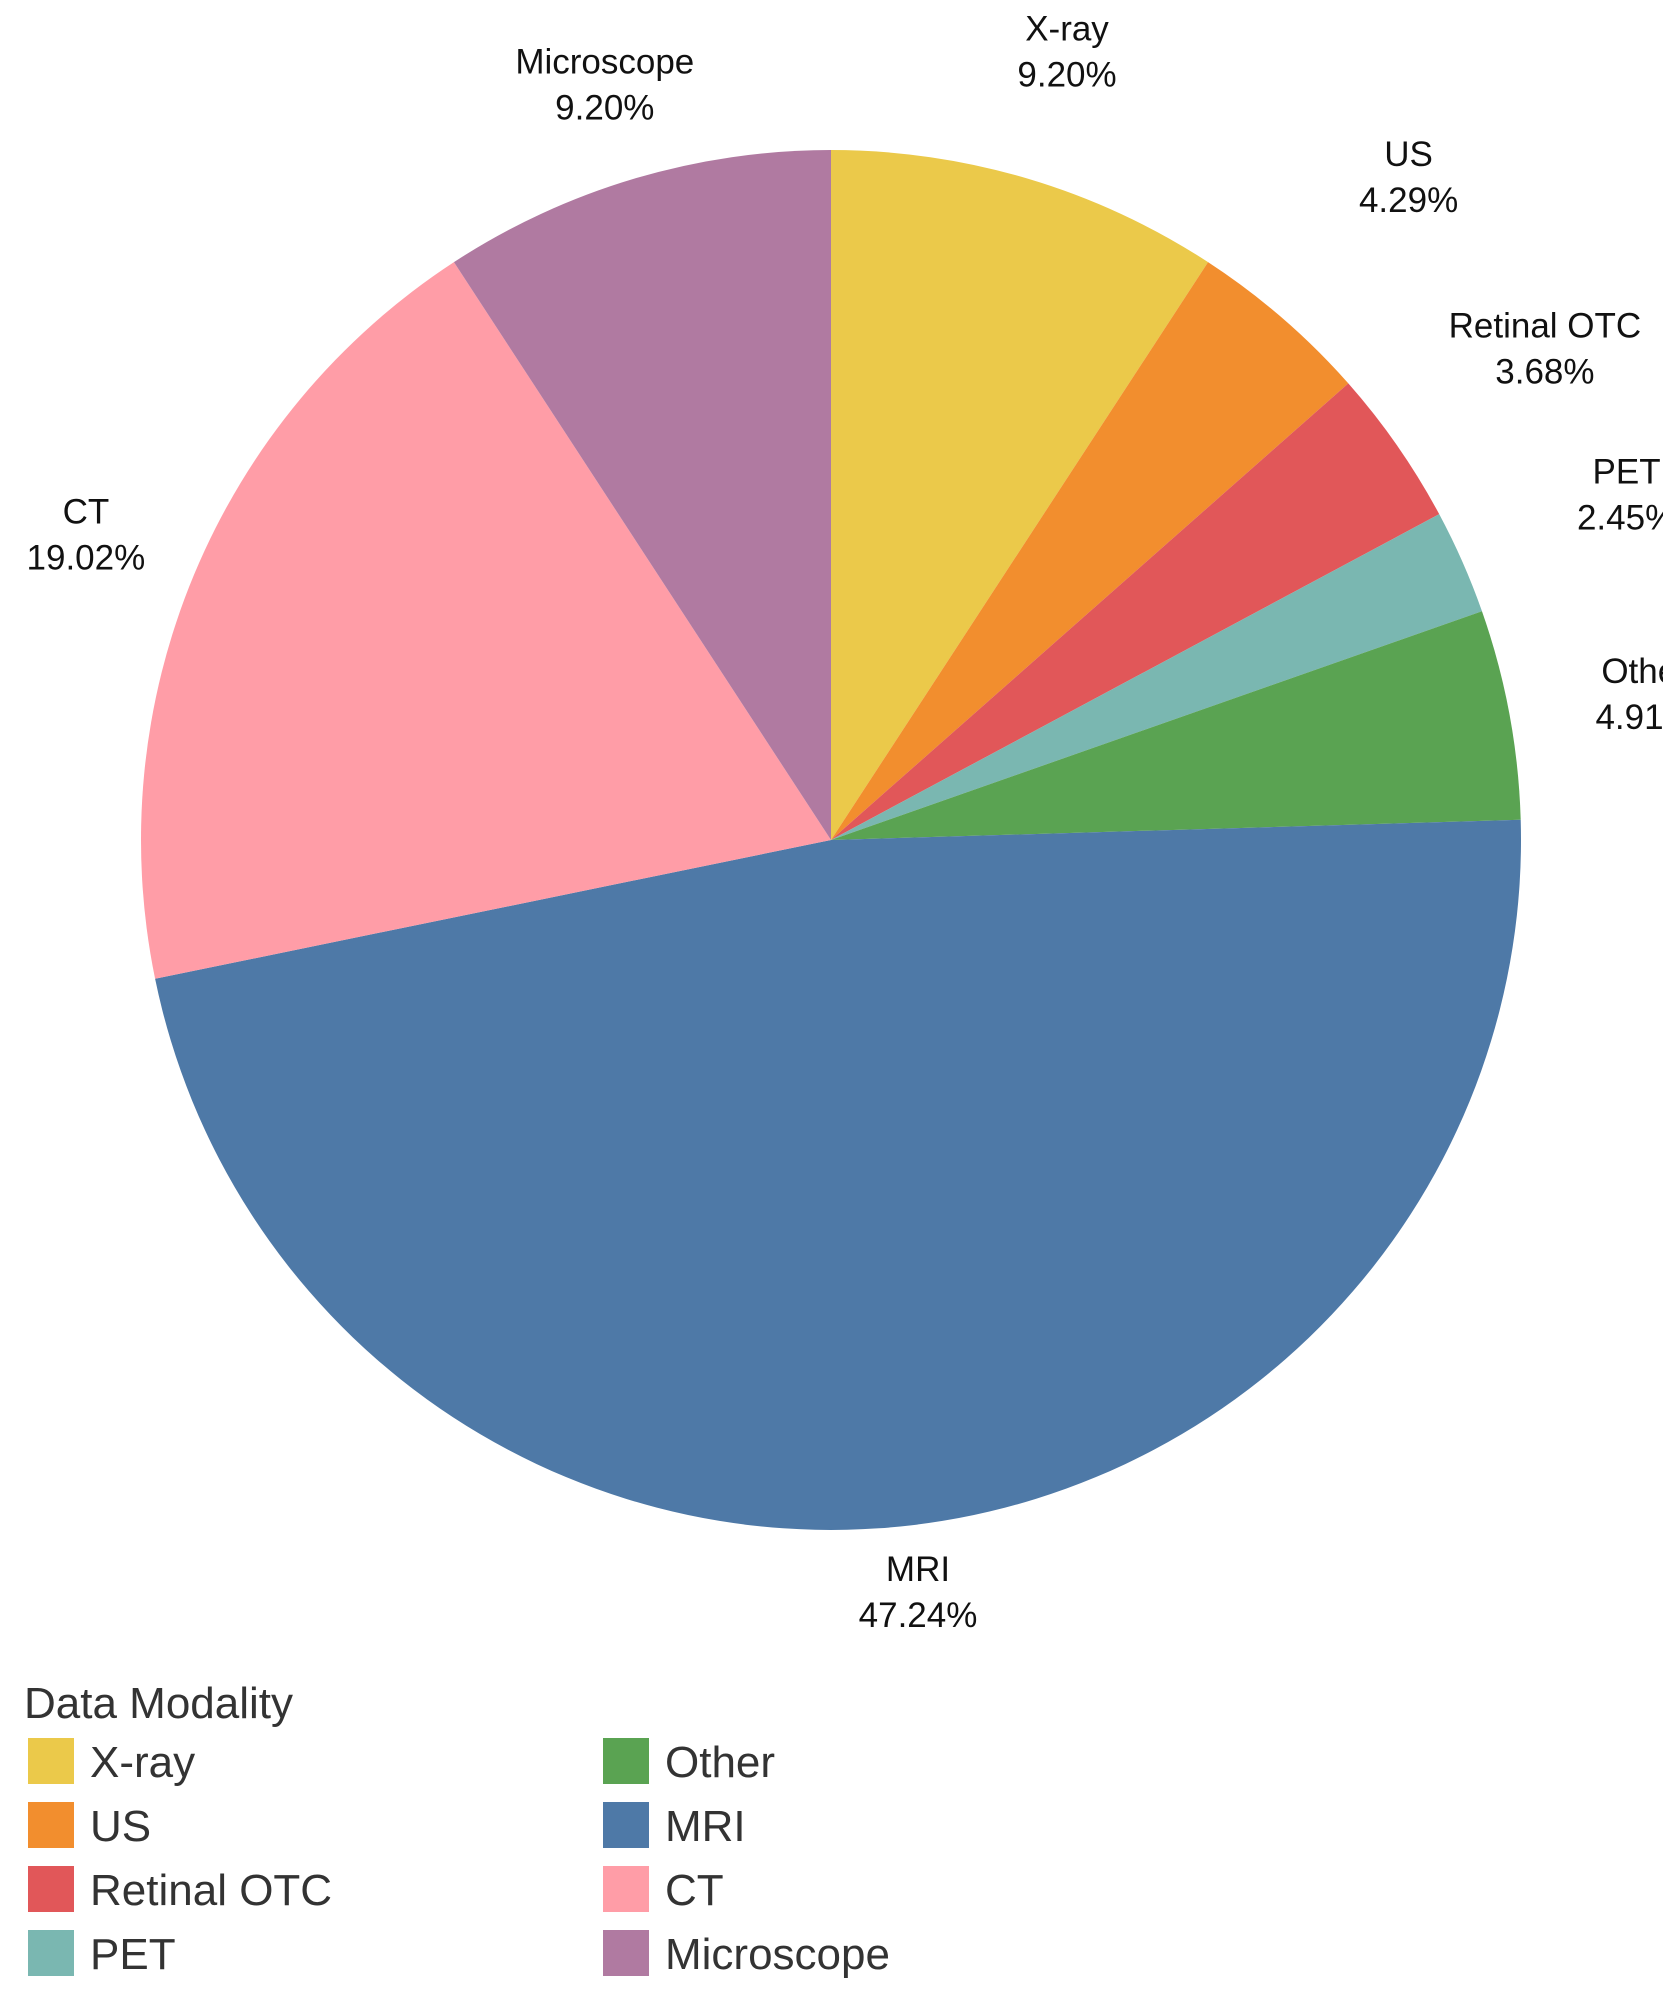 This screenshot has height=1990, width=1663. Describe the element at coordinates (1066, 74) in the screenshot. I see `slice-value-x-ray: 9.20%` at that location.